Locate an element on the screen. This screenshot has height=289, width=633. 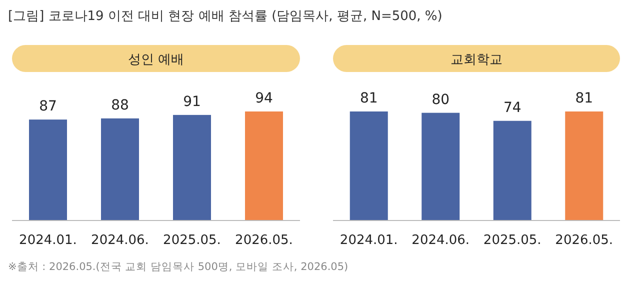
data-label: 74 is located at coordinates (512, 108).